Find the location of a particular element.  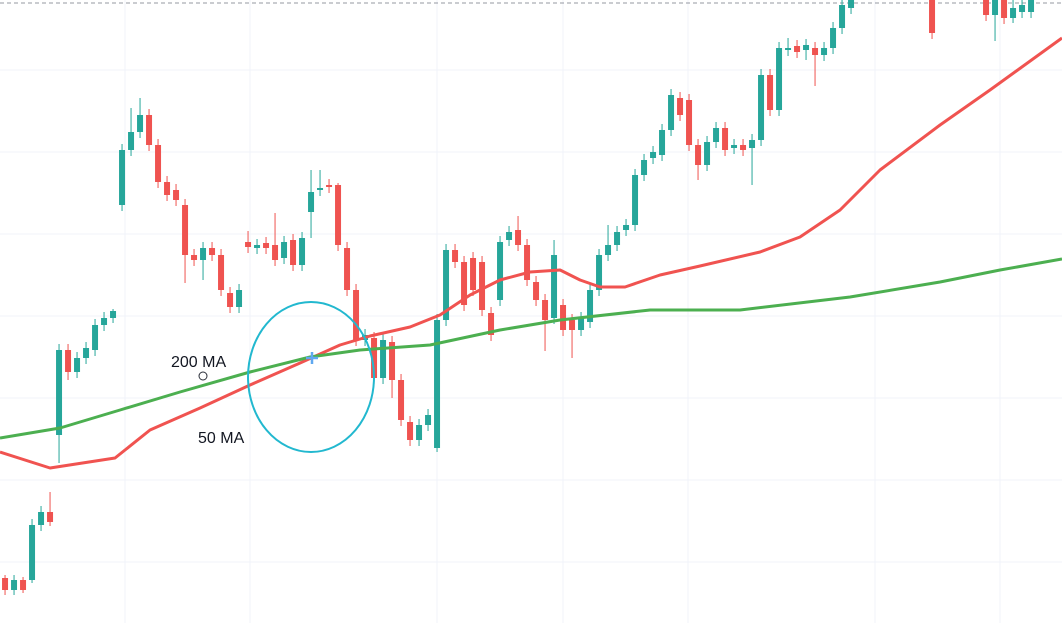

anchor-point is located at coordinates (203, 376).